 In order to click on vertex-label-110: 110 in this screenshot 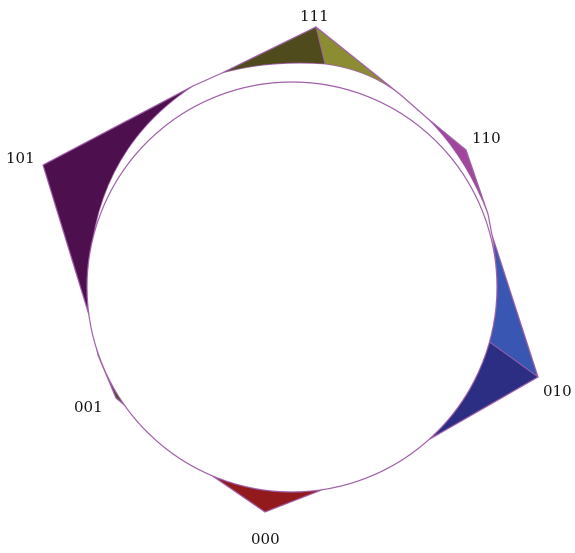, I will do `click(486, 138)`.